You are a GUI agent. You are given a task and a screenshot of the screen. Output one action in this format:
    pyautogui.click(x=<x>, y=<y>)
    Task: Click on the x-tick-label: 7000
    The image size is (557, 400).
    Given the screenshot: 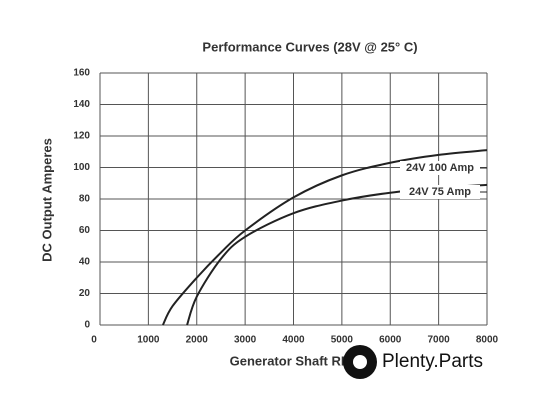 What is the action you would take?
    pyautogui.click(x=439, y=340)
    